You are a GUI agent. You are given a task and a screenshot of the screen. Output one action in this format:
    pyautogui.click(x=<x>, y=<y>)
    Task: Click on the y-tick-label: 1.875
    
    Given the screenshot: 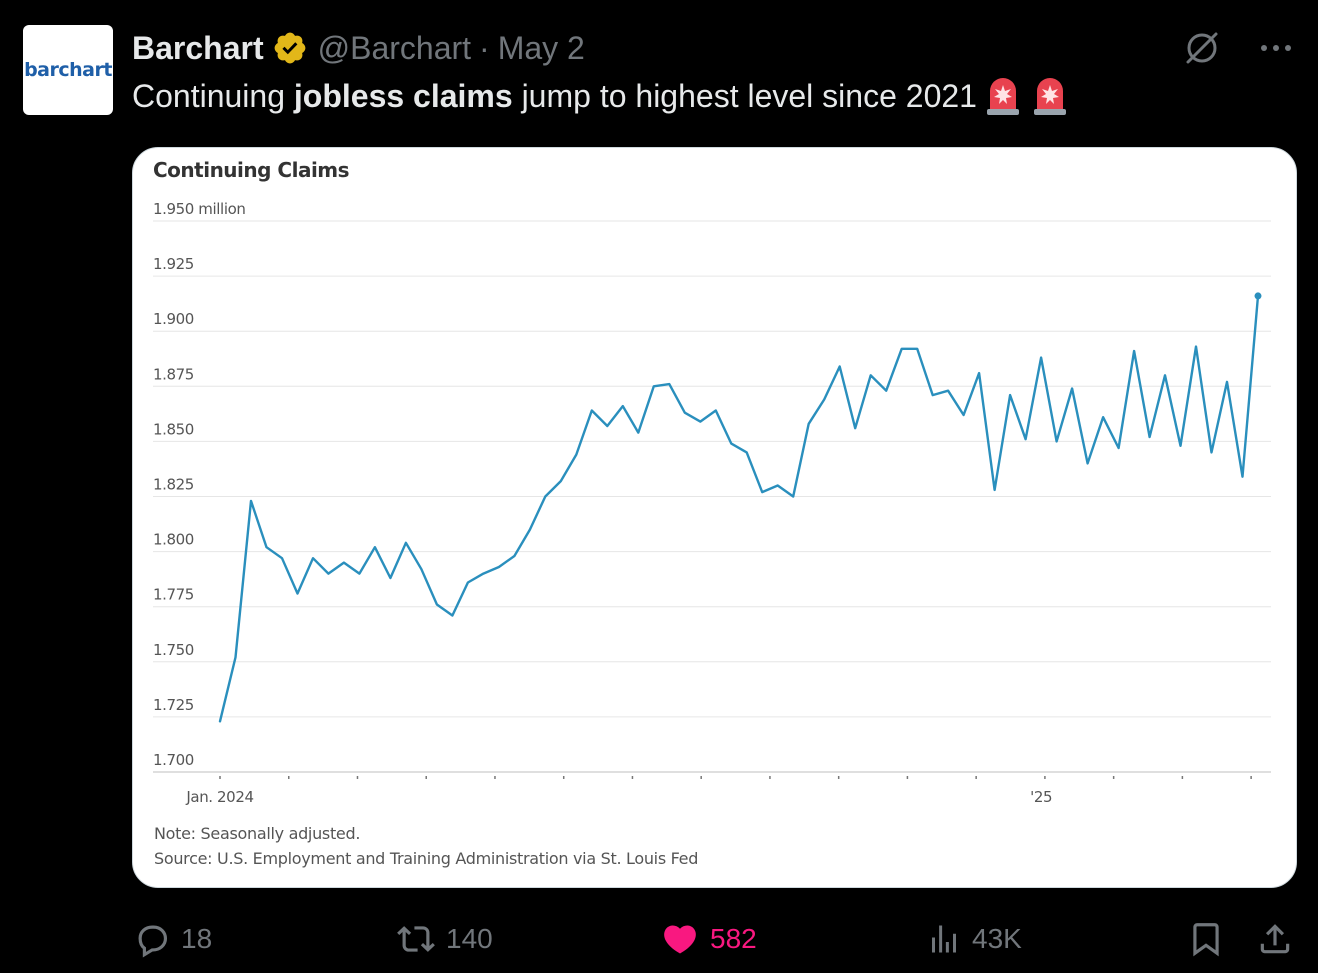 What is the action you would take?
    pyautogui.click(x=173, y=374)
    